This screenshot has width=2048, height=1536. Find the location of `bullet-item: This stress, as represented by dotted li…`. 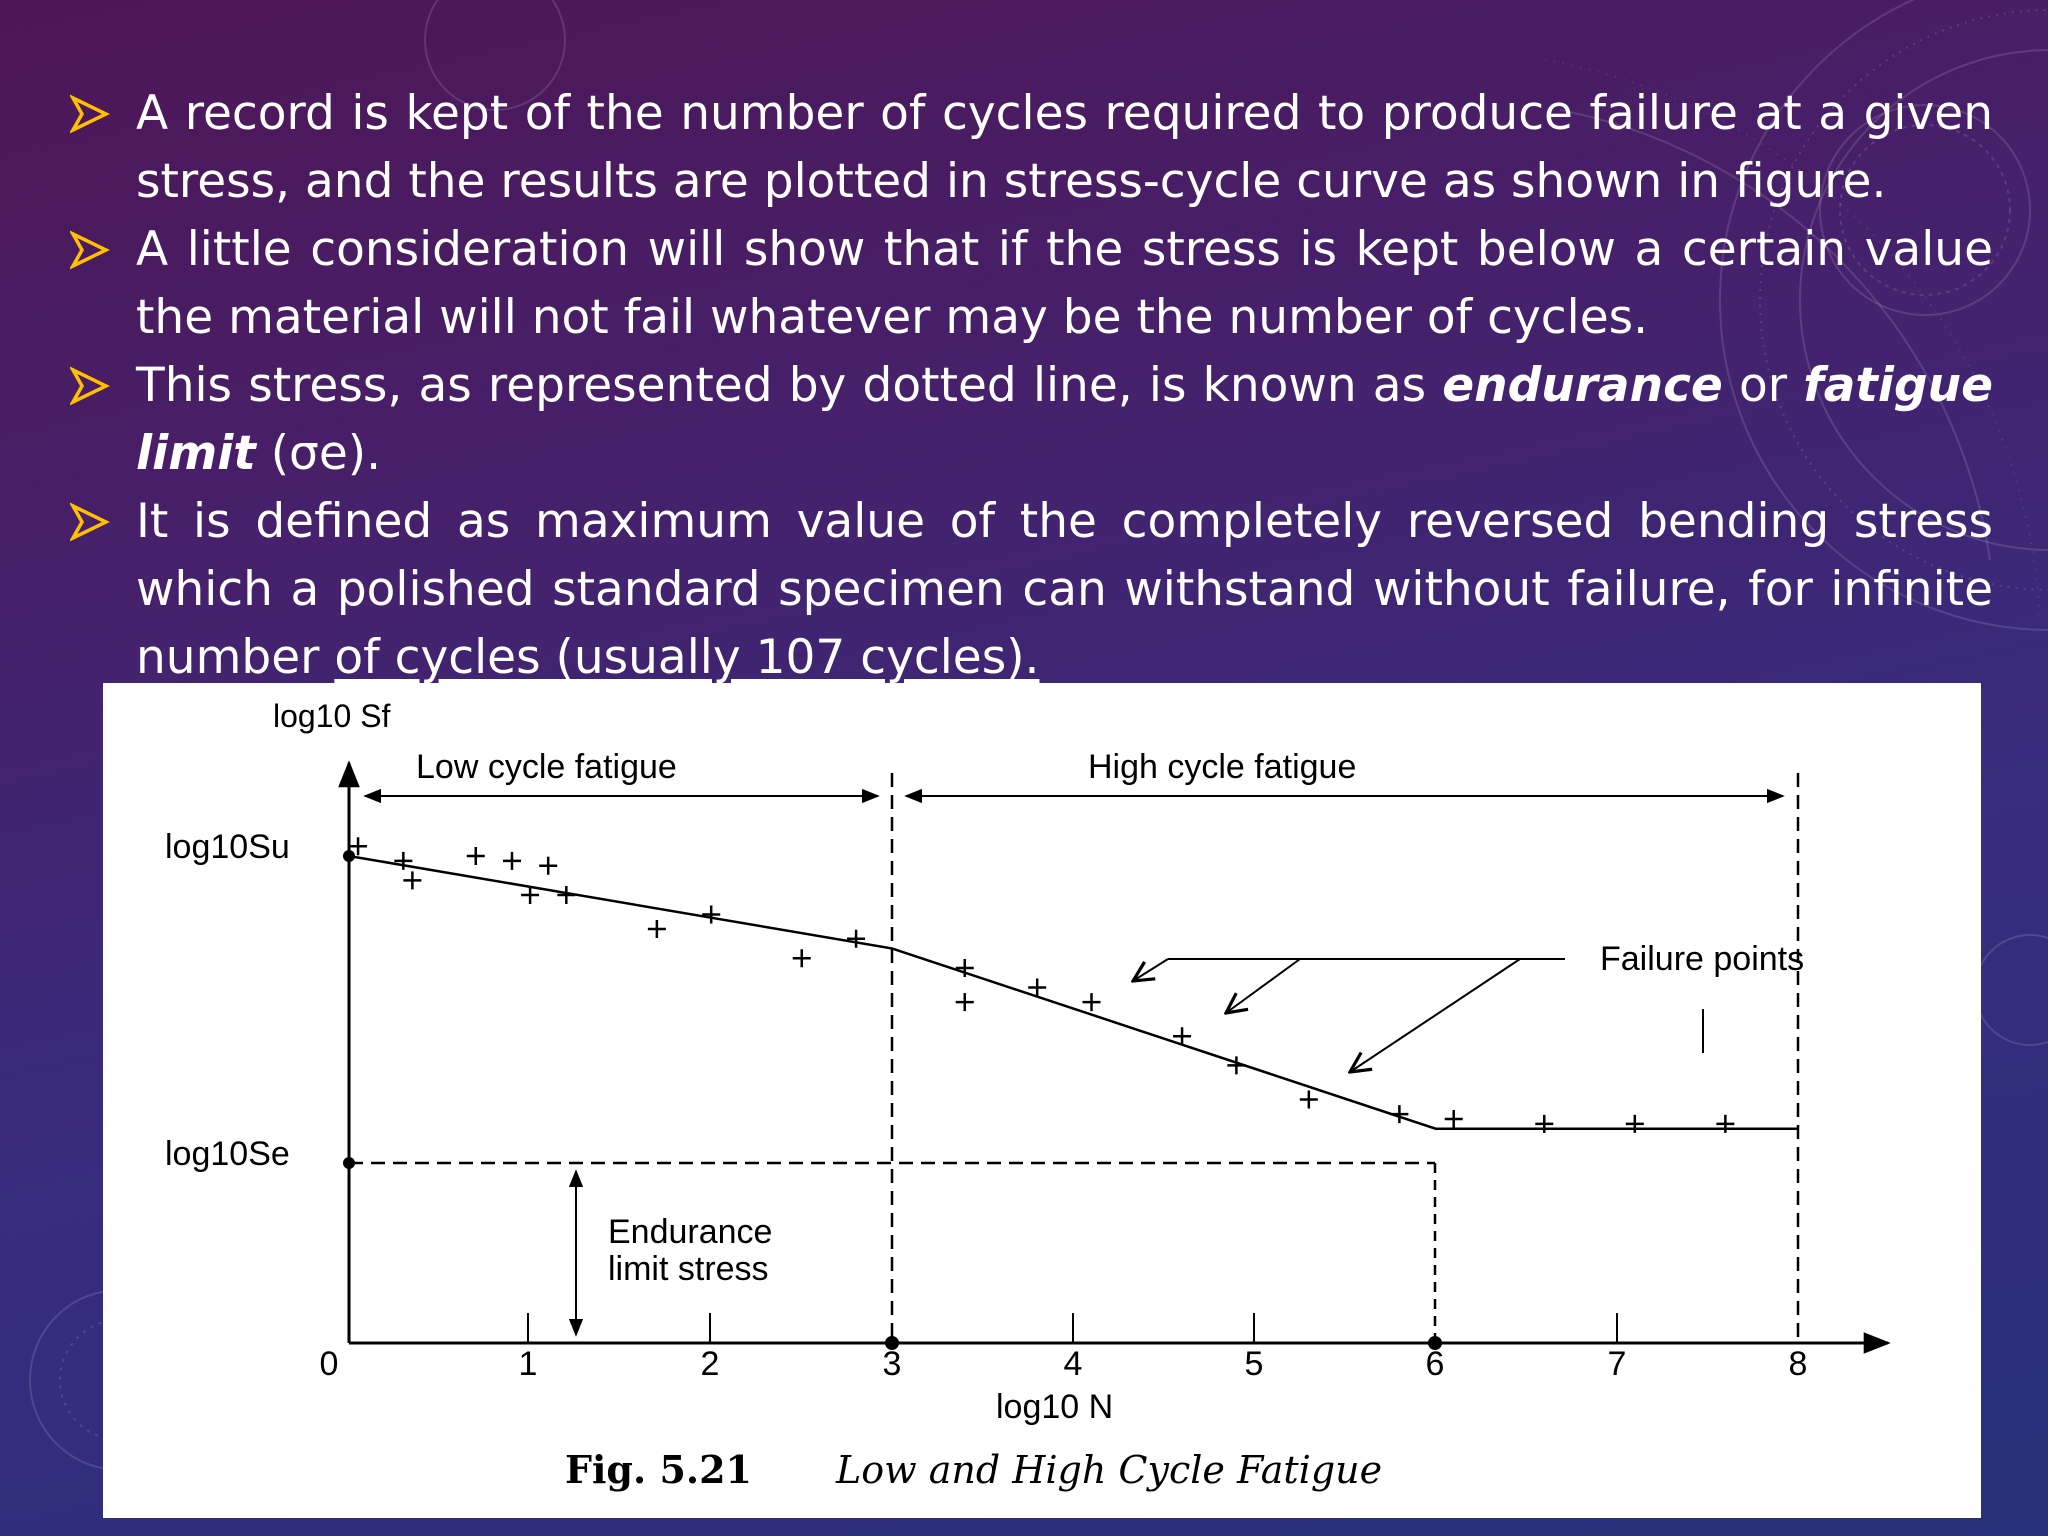

bullet-item: This stress, as represented by dotted li… is located at coordinates (1030, 420).